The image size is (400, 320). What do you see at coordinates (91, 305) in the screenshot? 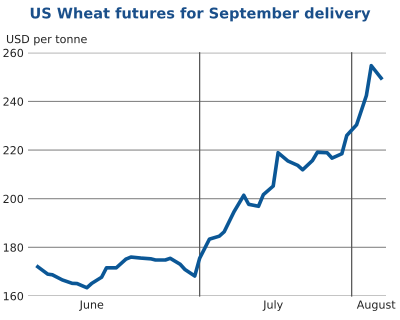
I see `x-tick-label: June` at bounding box center [91, 305].